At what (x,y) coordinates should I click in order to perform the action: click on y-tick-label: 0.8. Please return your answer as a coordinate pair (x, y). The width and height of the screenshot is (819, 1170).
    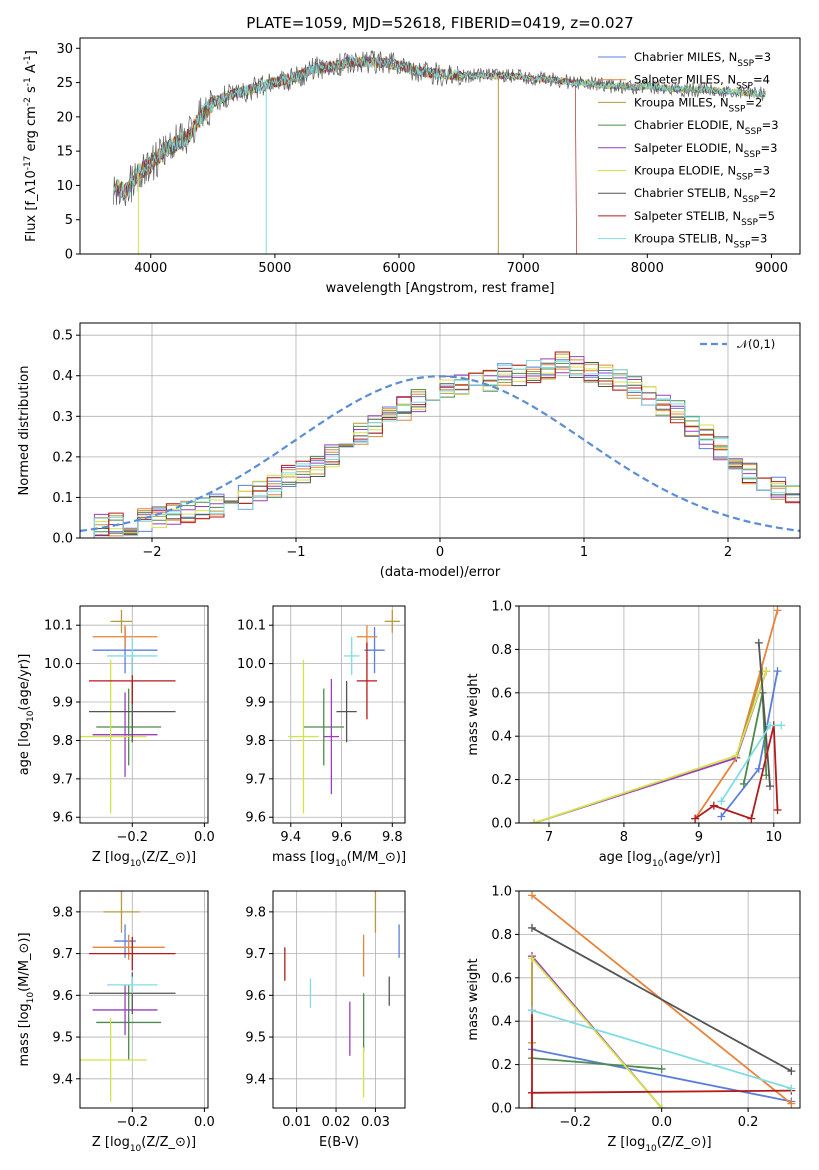
    Looking at the image, I should click on (501, 650).